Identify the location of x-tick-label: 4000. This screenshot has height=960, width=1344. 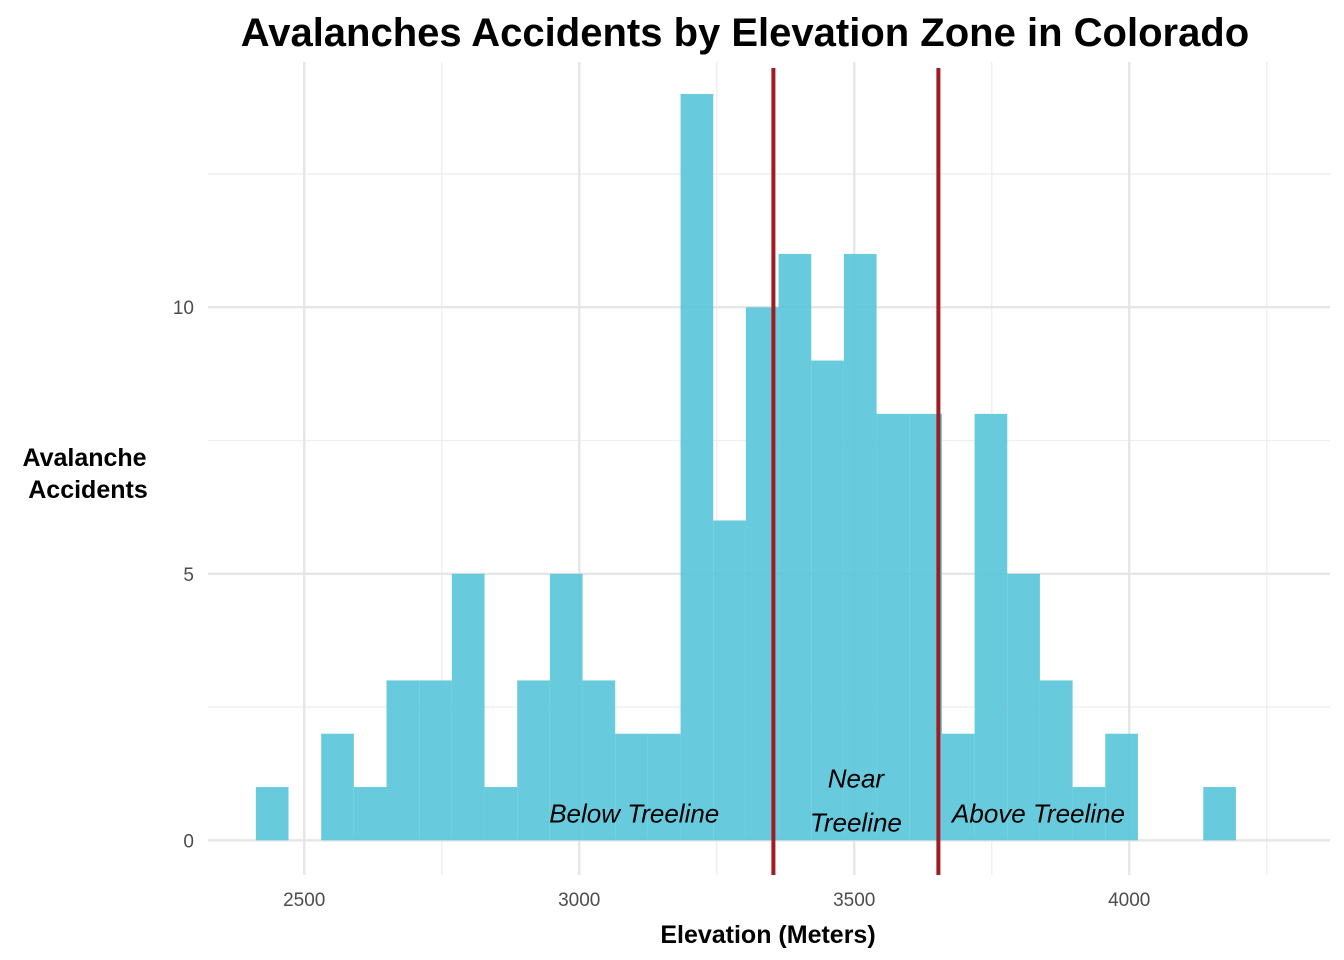
(1129, 900).